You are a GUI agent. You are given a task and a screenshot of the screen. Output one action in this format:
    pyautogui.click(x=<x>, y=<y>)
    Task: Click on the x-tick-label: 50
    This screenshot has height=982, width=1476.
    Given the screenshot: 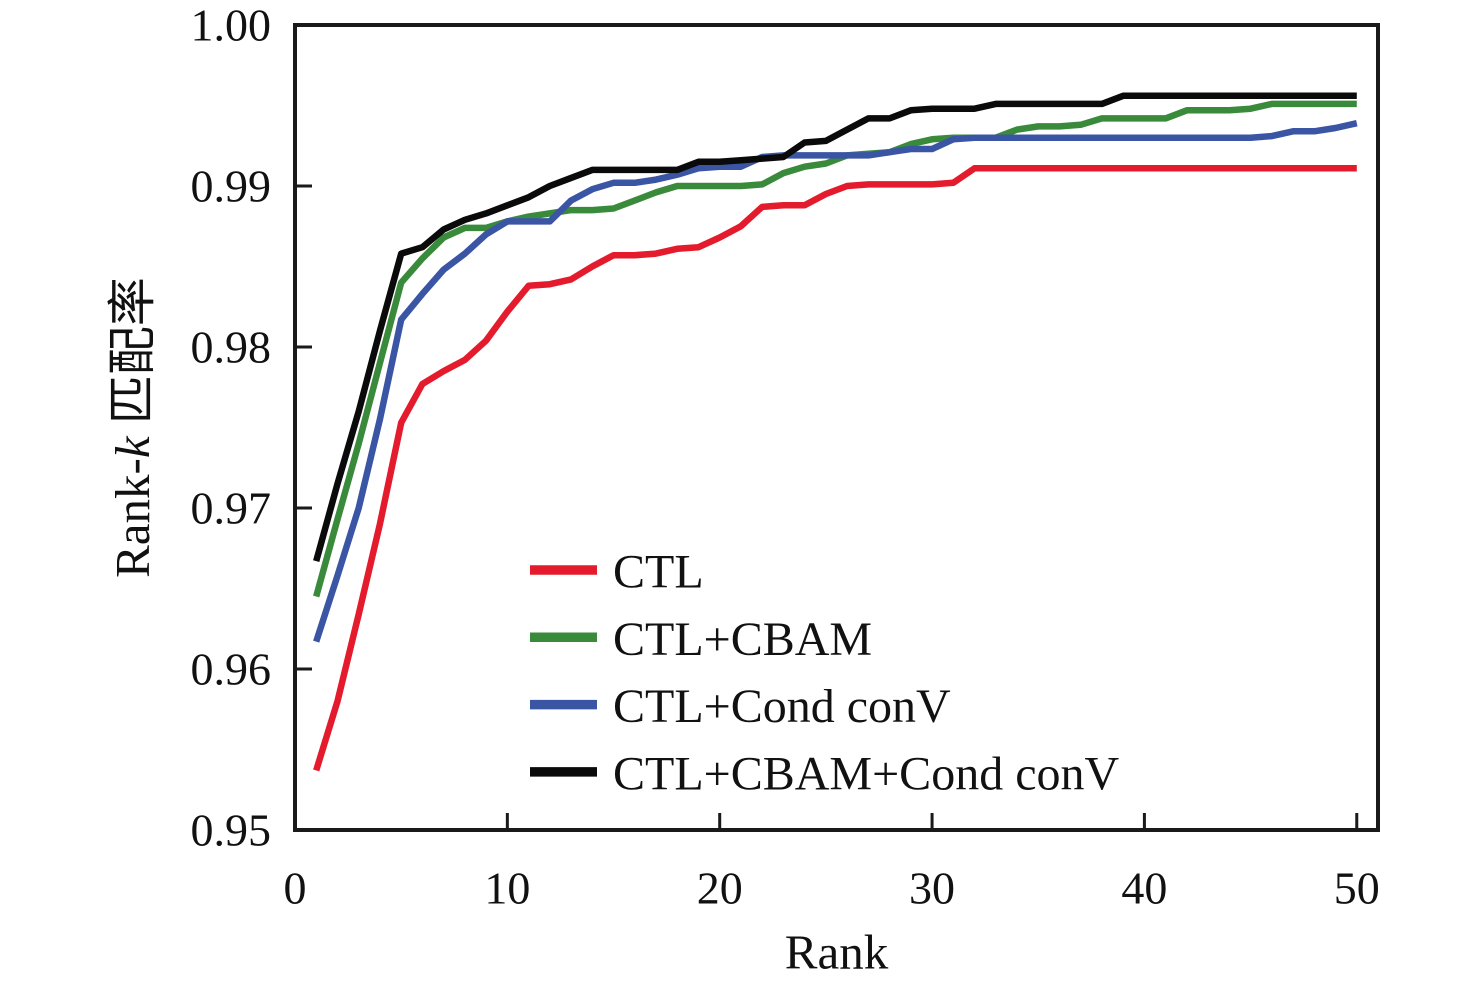 What is the action you would take?
    pyautogui.click(x=1357, y=888)
    